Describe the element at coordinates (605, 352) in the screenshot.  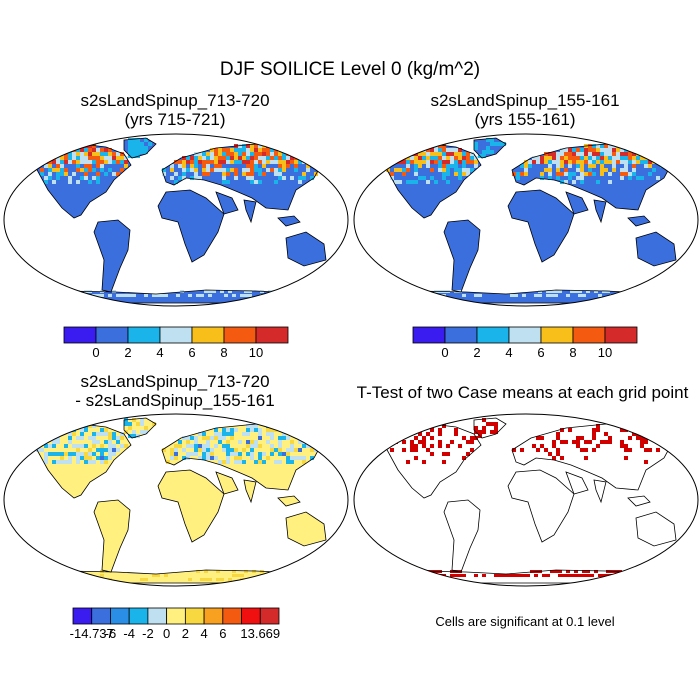
I see `colorbar-tick-label: 10` at that location.